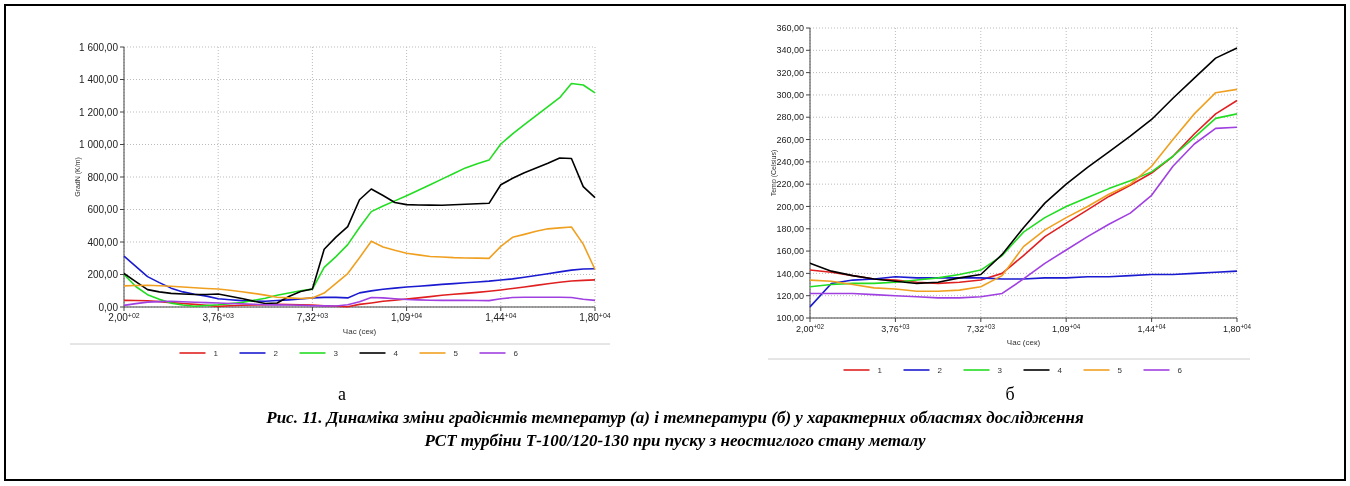 This screenshot has width=1350, height=486. What do you see at coordinates (790, 117) in the screenshot?
I see `y-tick-label: 280,00` at bounding box center [790, 117].